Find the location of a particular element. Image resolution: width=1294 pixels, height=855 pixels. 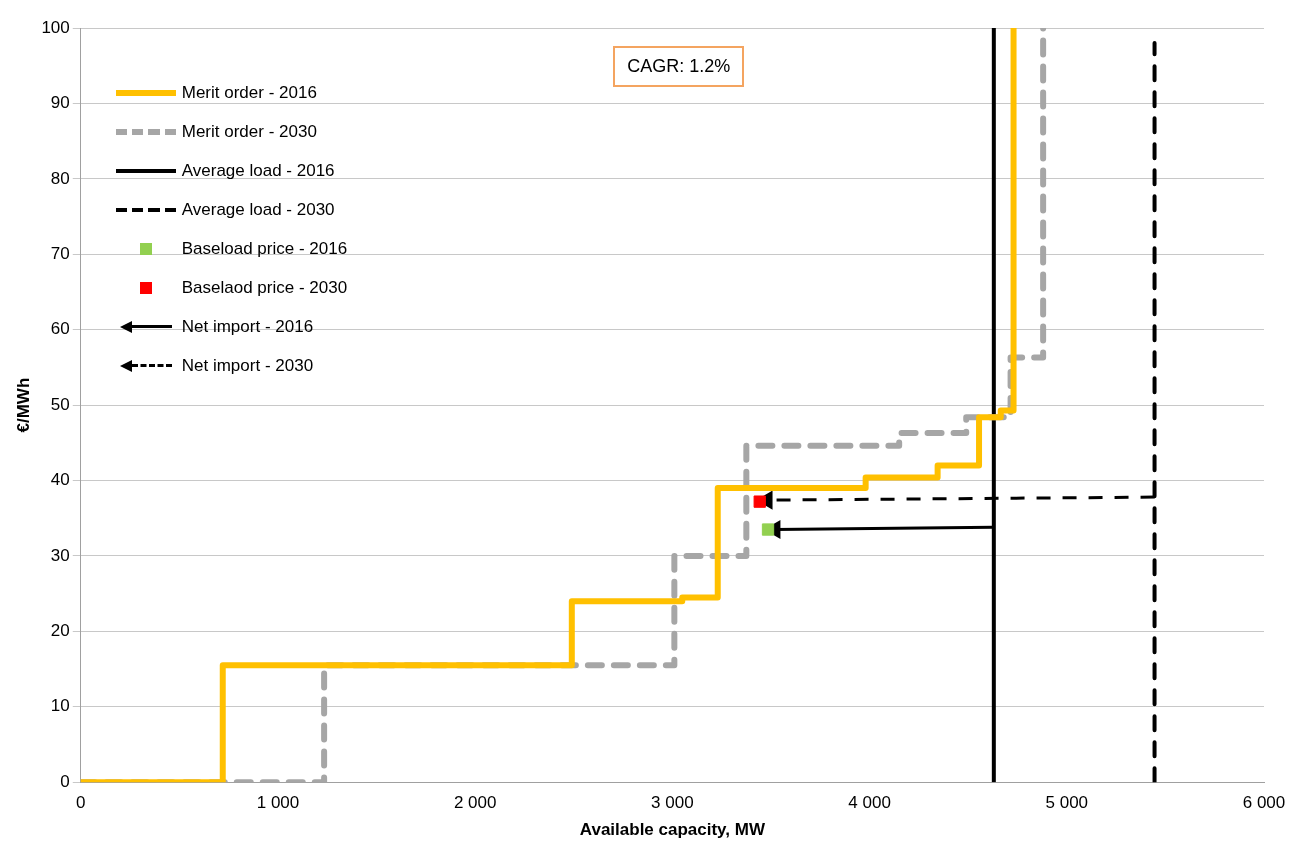

legend-label: Average load - 2030 is located at coordinates (258, 209).